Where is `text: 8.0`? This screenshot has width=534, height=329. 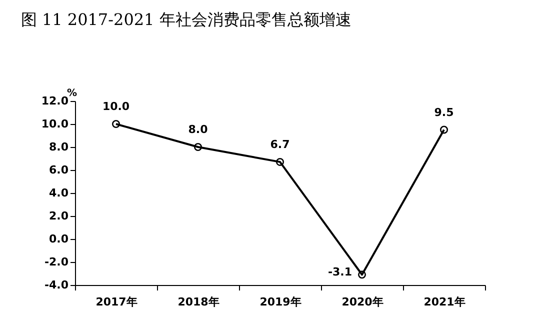 text: 8.0 is located at coordinates (198, 129).